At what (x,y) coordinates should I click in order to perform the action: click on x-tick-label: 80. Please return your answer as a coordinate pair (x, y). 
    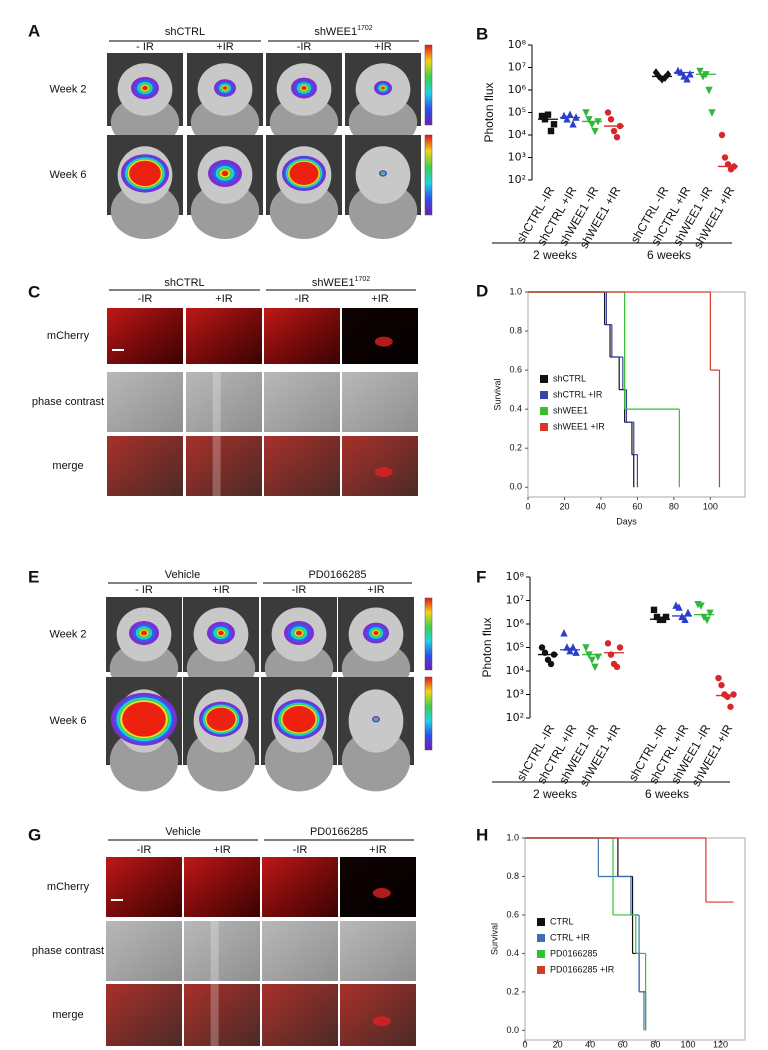
    Looking at the image, I should click on (655, 1044).